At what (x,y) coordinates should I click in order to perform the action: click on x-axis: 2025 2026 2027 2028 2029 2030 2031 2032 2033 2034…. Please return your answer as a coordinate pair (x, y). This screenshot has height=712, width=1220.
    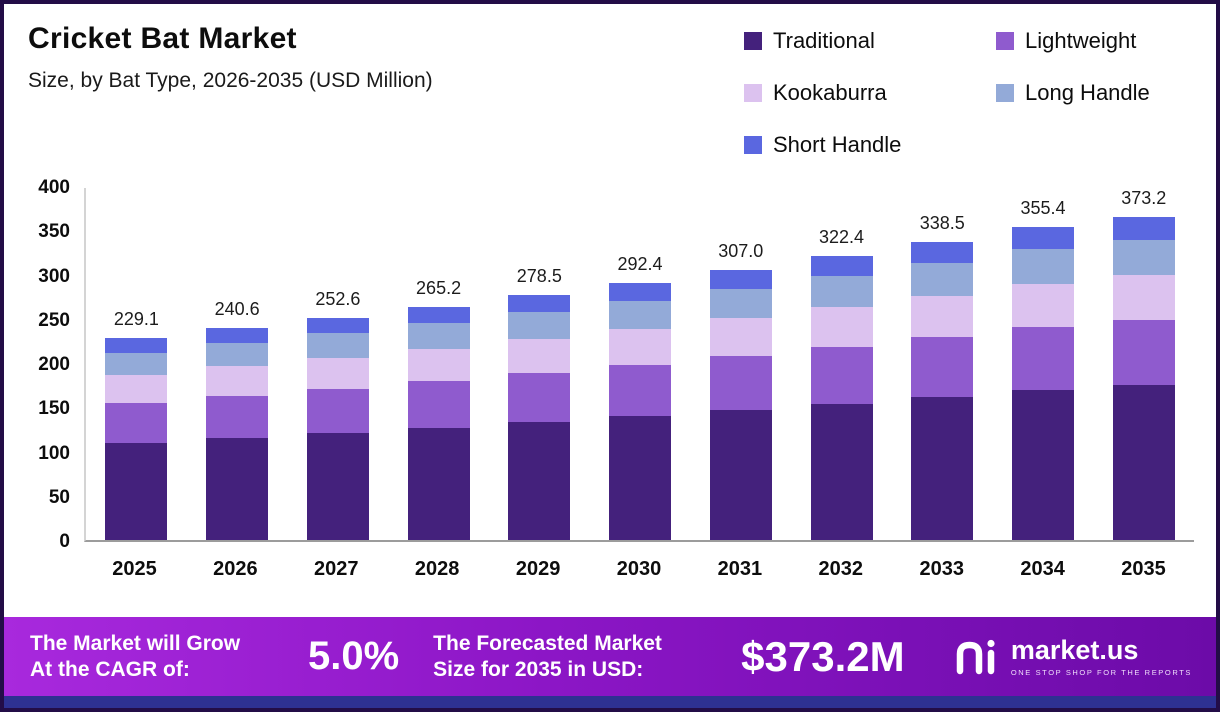
    Looking at the image, I should click on (650, 569).